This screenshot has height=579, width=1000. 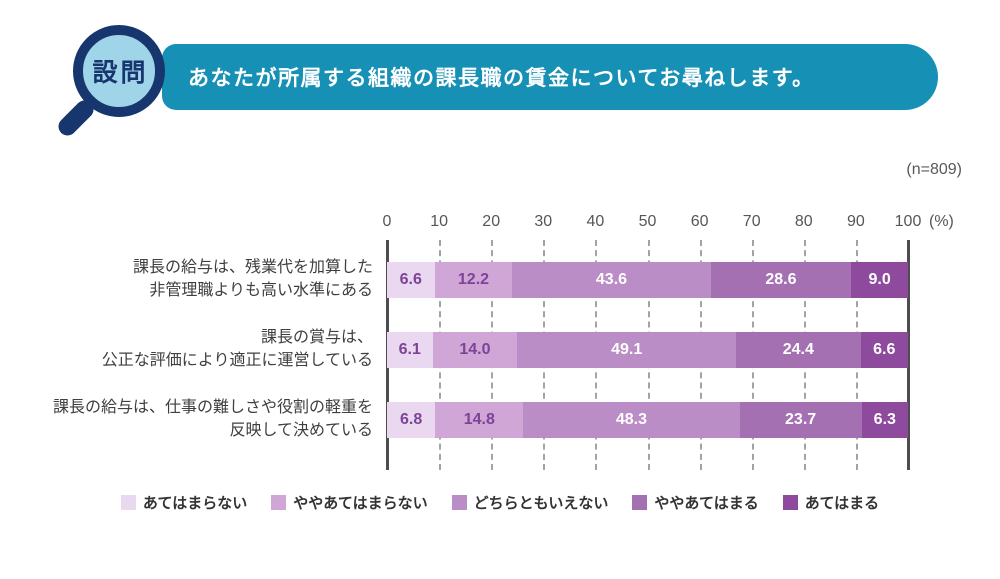 I want to click on x-axis-tick-label: 100, so click(x=908, y=221).